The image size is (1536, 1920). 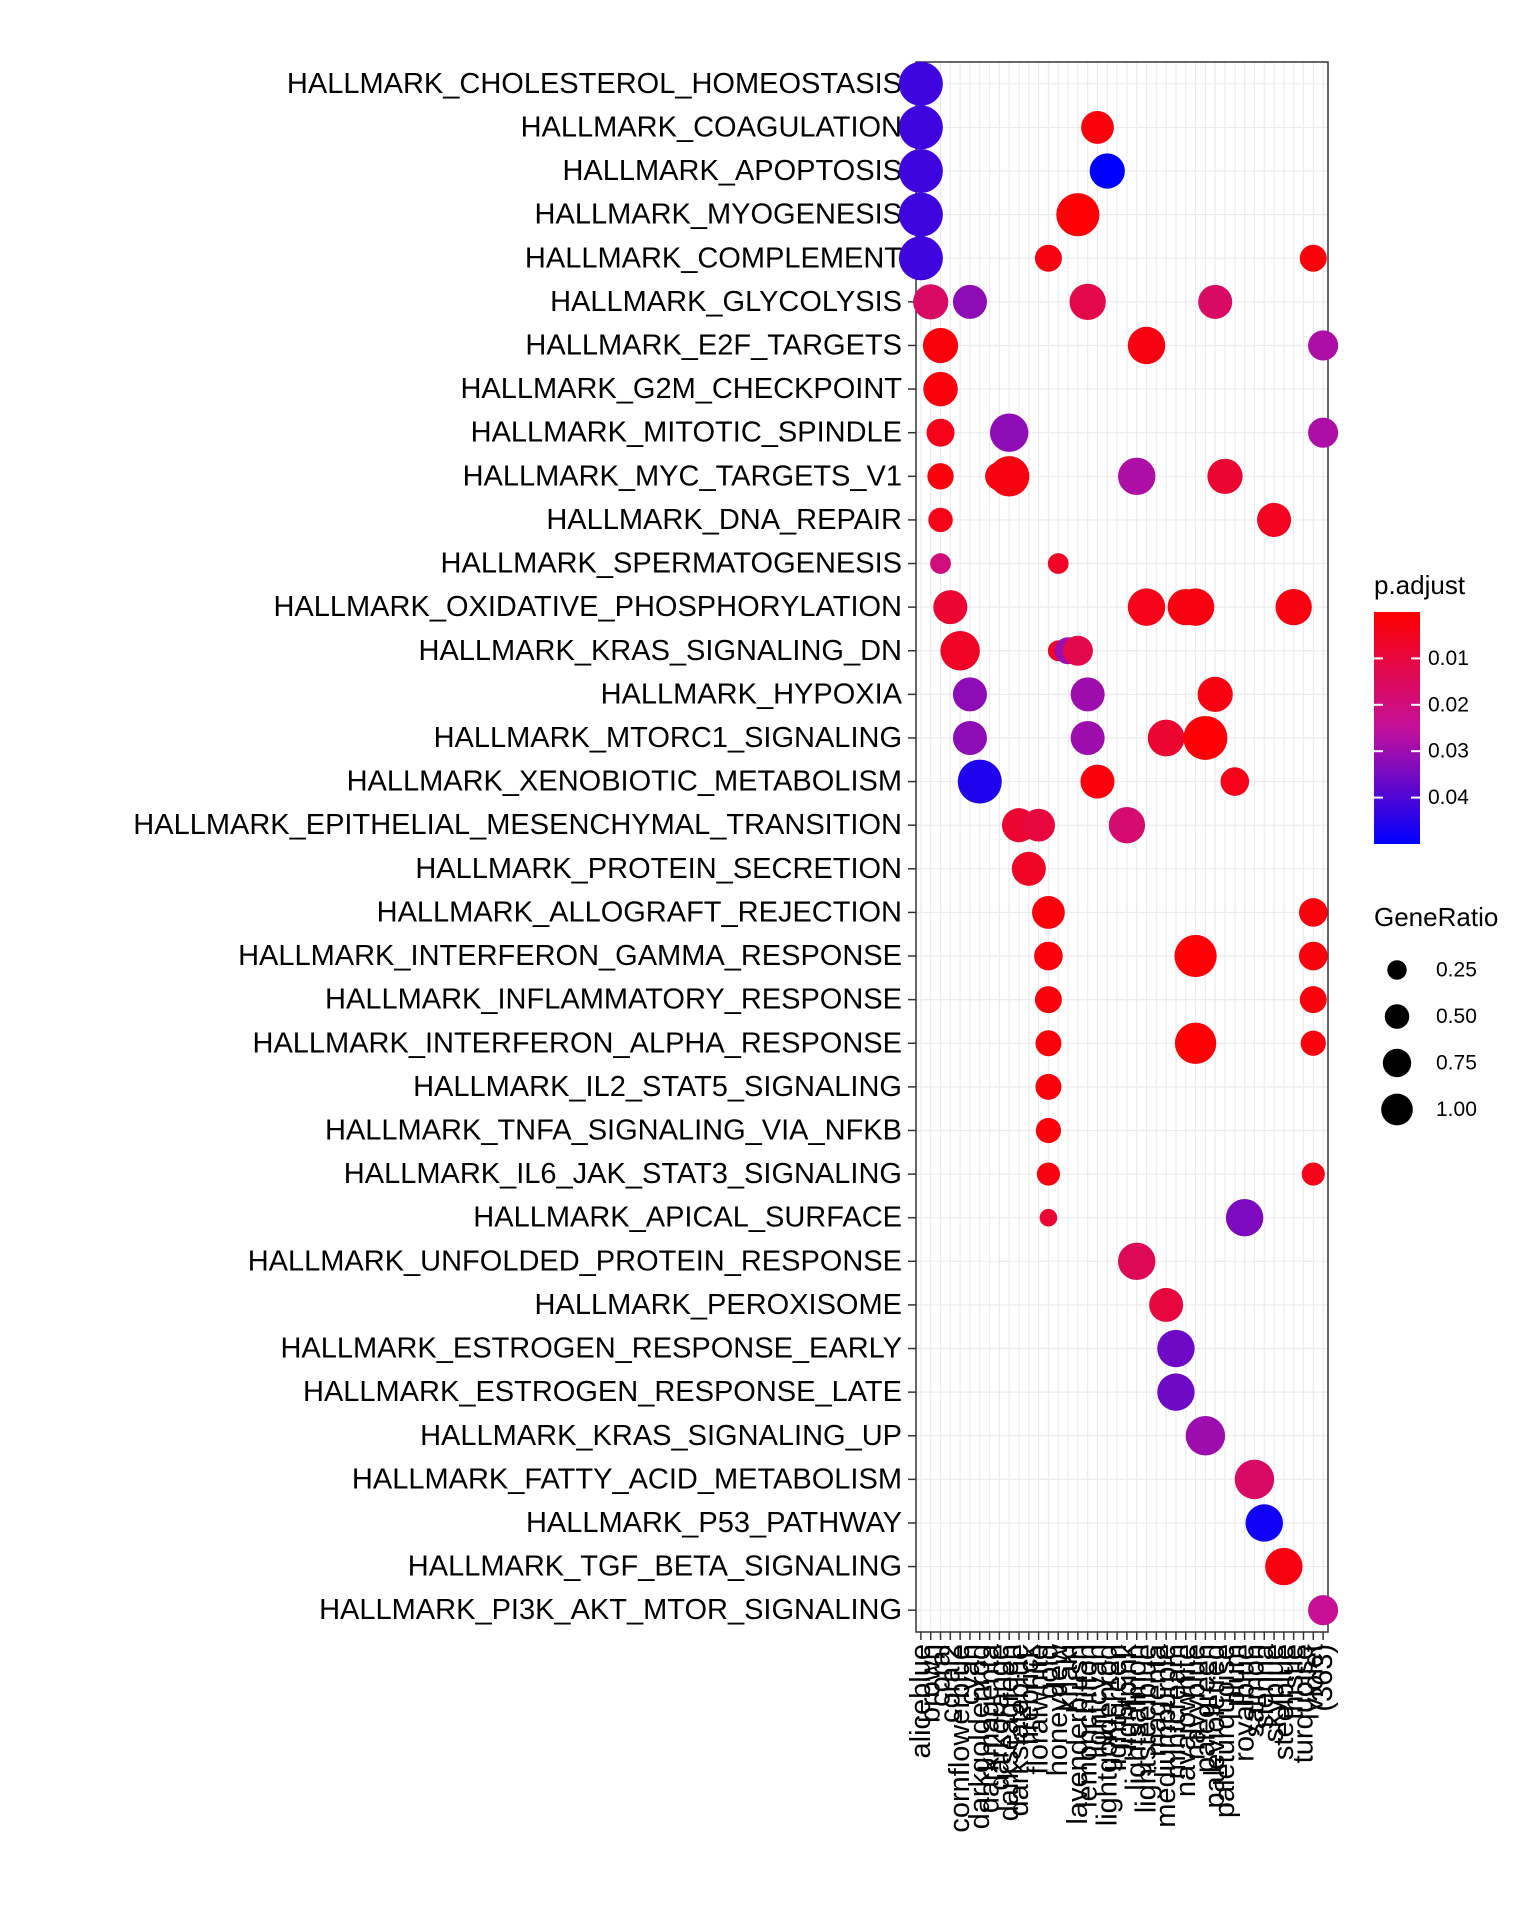 What do you see at coordinates (732, 171) in the screenshot?
I see `y-tick-label: HALLMARK_APOPTOSIS` at bounding box center [732, 171].